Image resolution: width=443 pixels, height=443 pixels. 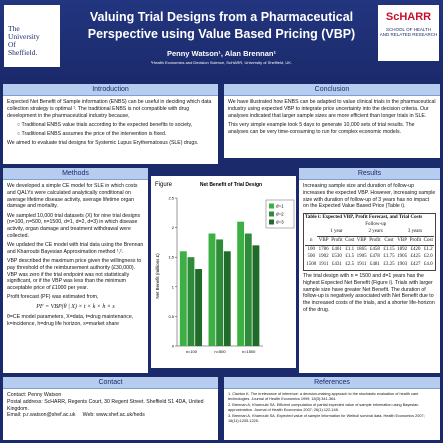 I want to click on section-heading: Conclusion, so click(x=332, y=90).